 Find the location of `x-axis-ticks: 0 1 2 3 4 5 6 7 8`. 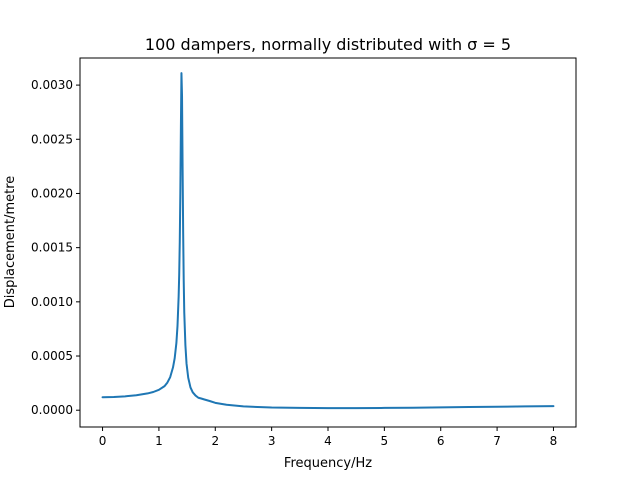

x-axis-ticks: 0 1 2 3 4 5 6 7 8 is located at coordinates (328, 437).